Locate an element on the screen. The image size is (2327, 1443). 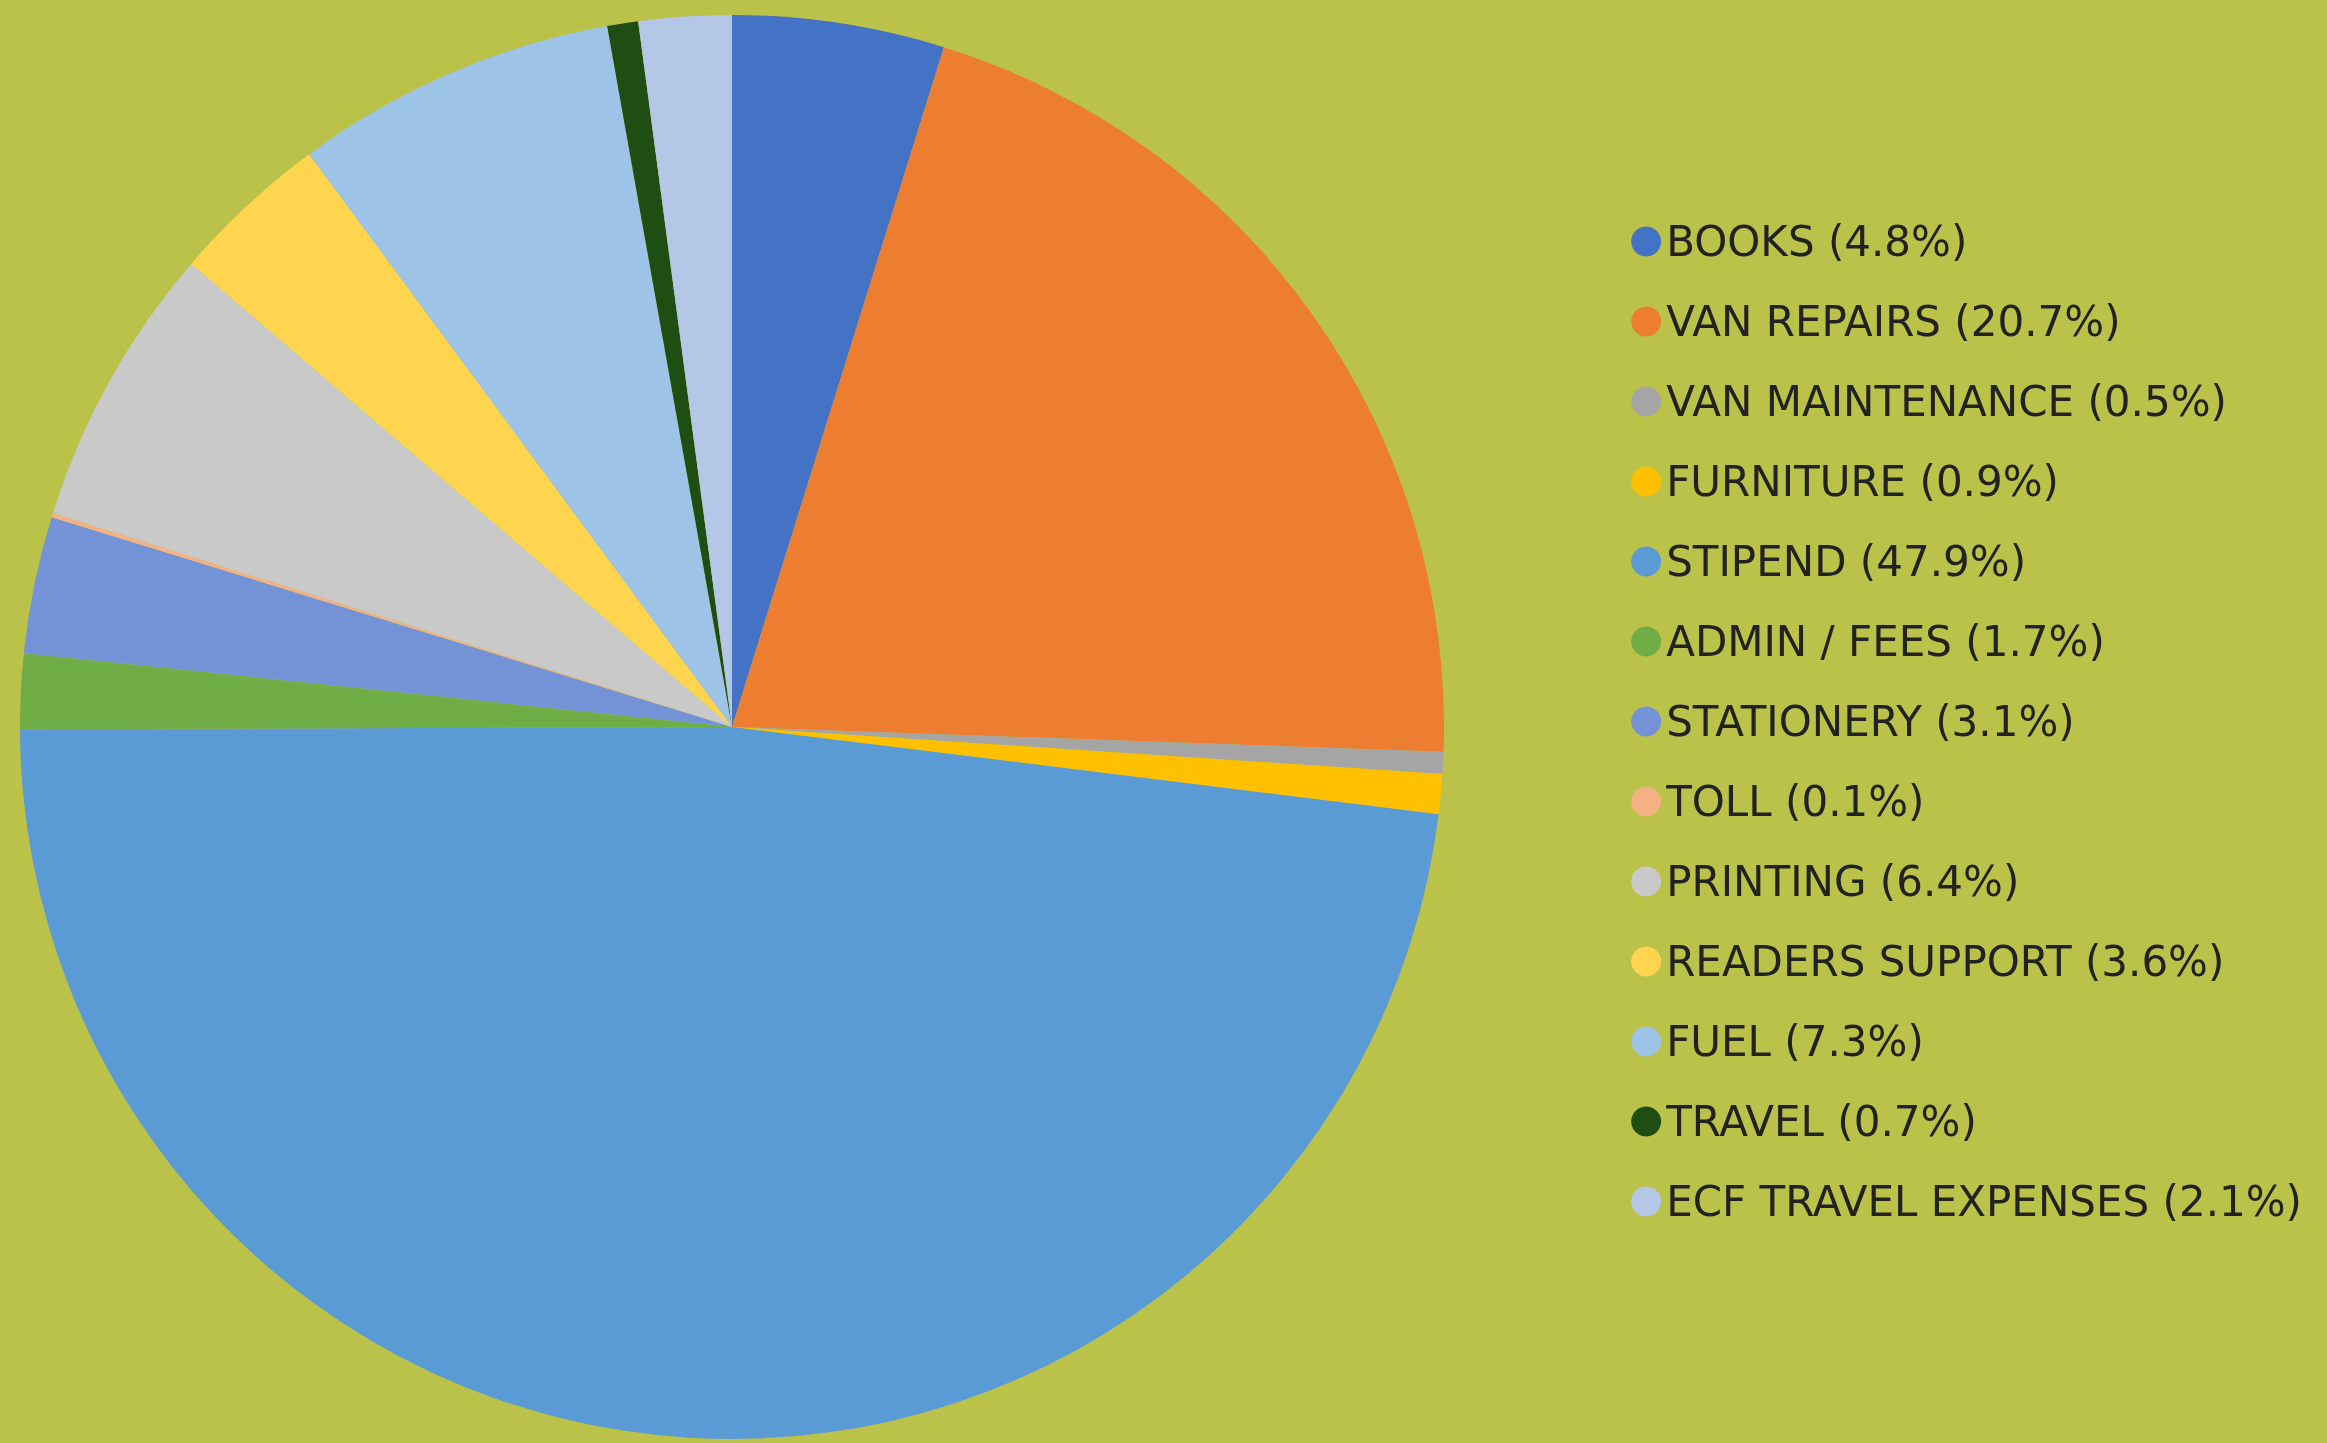
legend-label: STATIONERY (3.1%) is located at coordinates (1870, 721).